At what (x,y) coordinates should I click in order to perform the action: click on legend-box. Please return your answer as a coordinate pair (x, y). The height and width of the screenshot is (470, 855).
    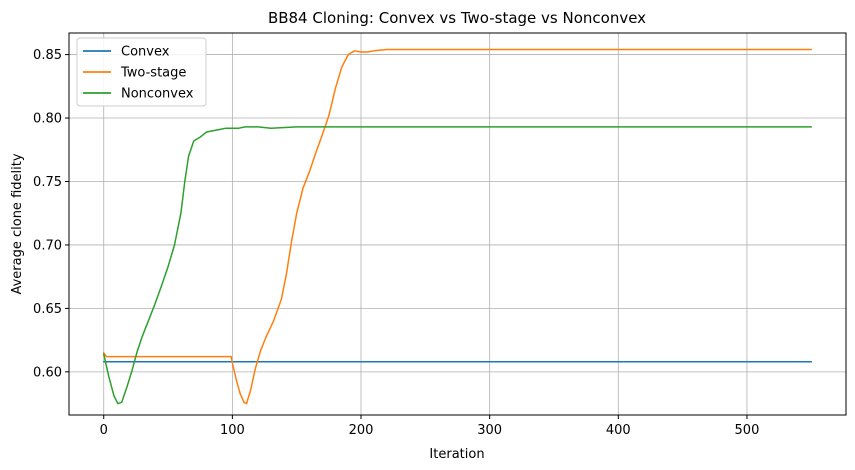
    Looking at the image, I should click on (141, 72).